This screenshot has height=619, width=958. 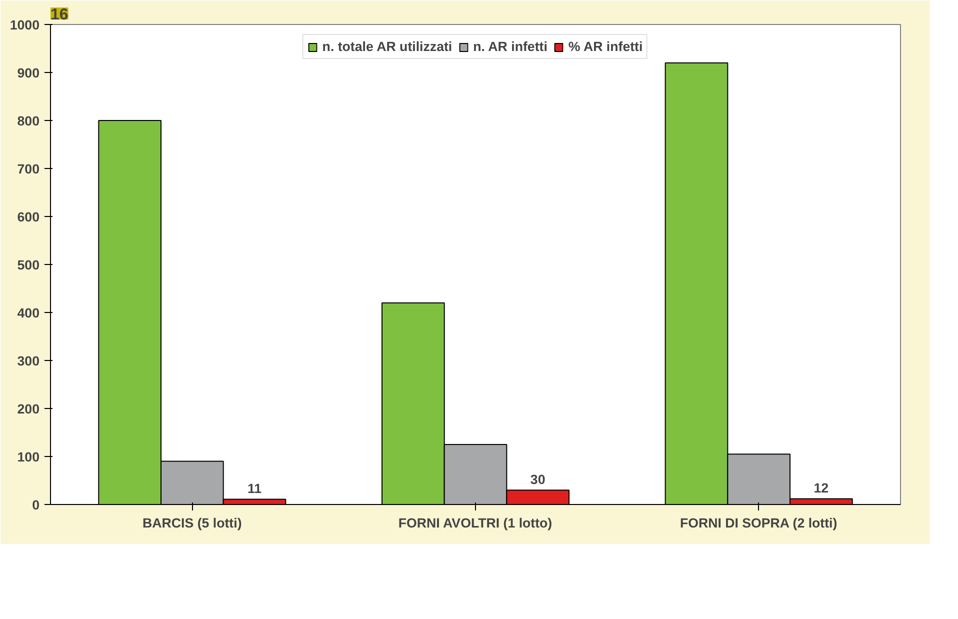 What do you see at coordinates (28, 169) in the screenshot?
I see `y-tick-label: 700` at bounding box center [28, 169].